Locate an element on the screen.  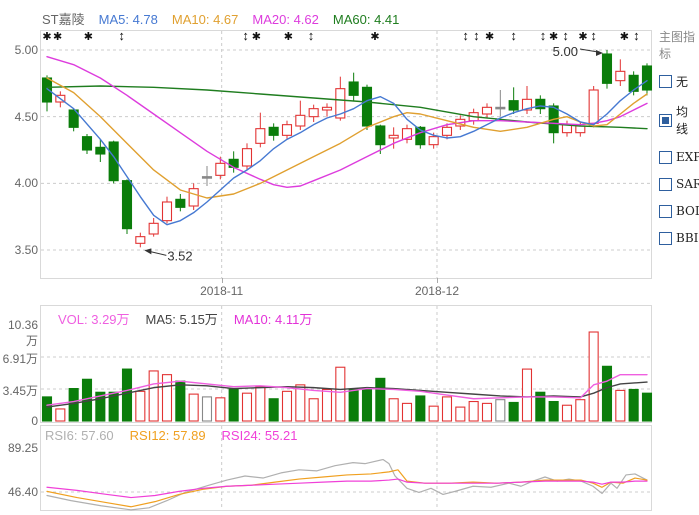
ma-legend-item: MA10: 4.67 is located at coordinates (205, 19).